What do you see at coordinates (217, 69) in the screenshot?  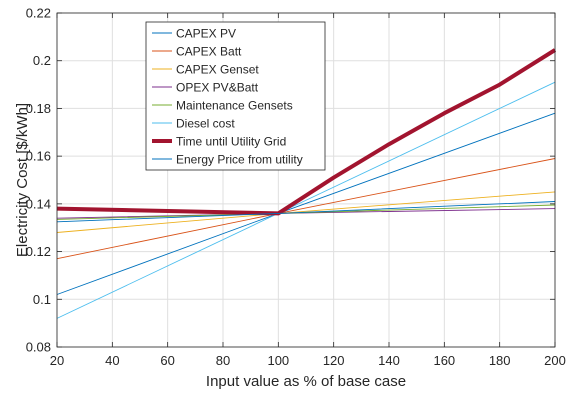 I see `legend-label: CAPEX Genset` at bounding box center [217, 69].